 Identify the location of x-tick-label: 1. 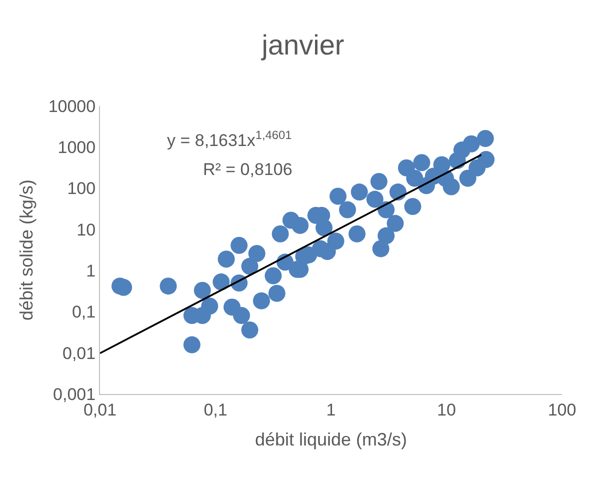
(331, 410).